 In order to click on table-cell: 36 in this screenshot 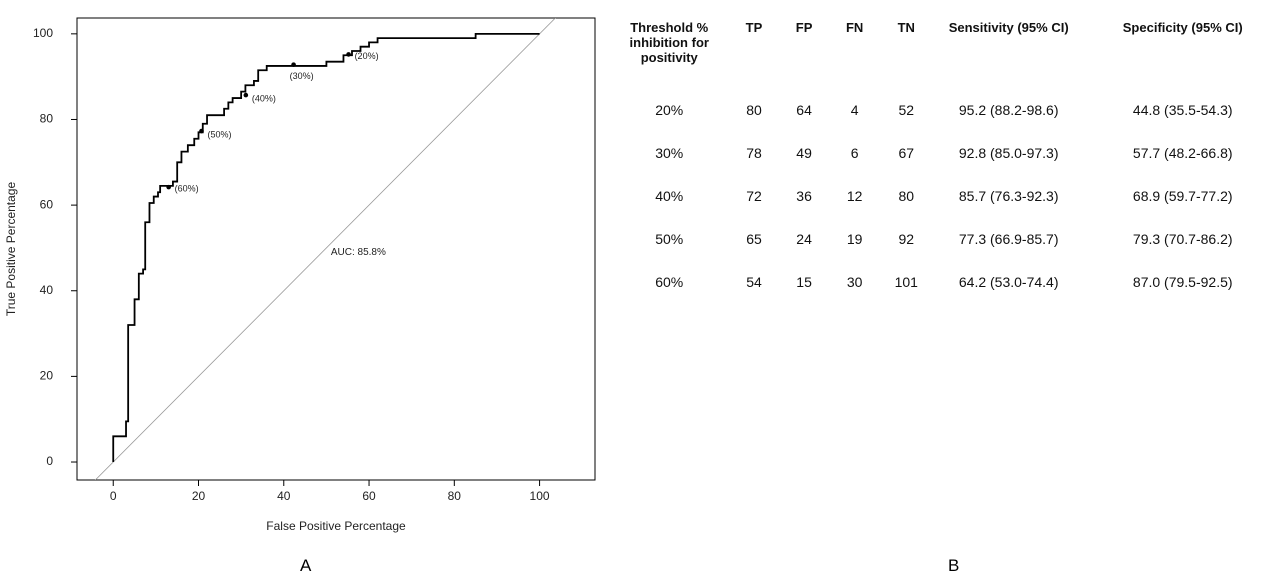, I will do `click(804, 195)`.